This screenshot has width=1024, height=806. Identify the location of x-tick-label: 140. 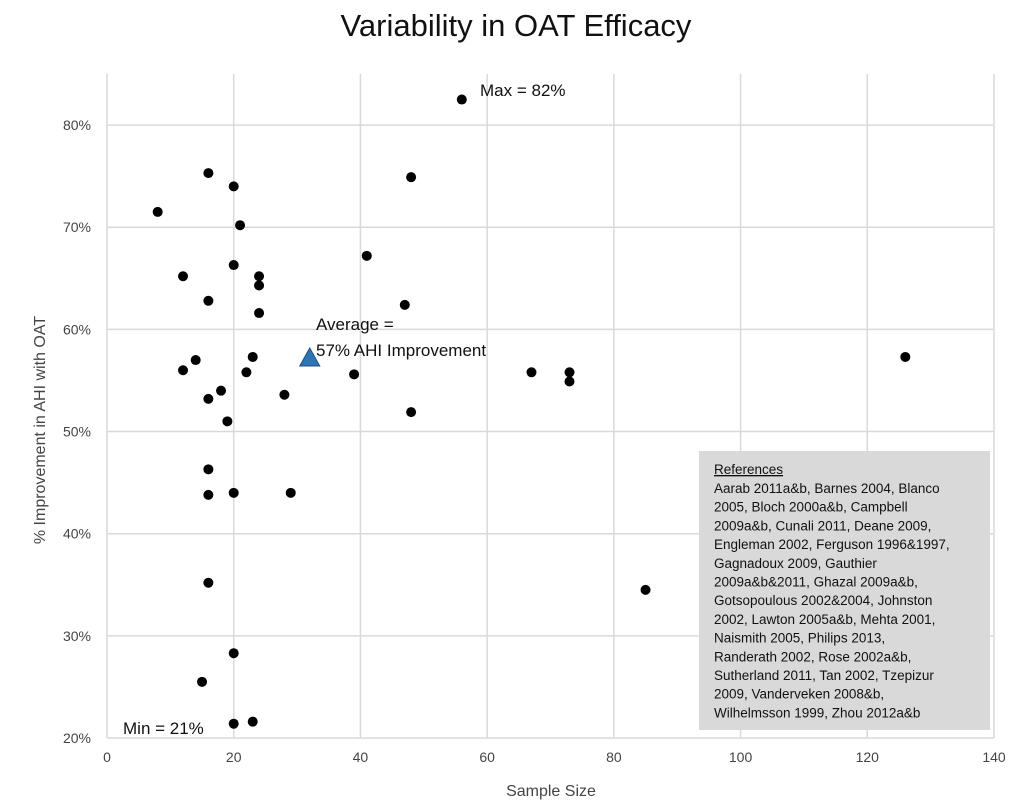
(994, 757).